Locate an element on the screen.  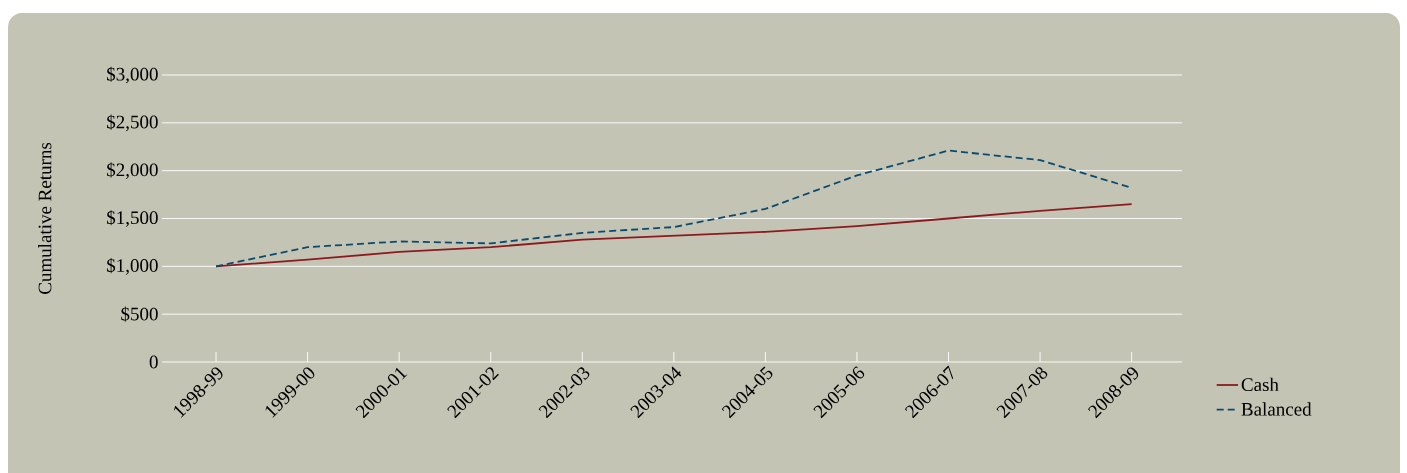
legend-label: Cash is located at coordinates (1260, 384).